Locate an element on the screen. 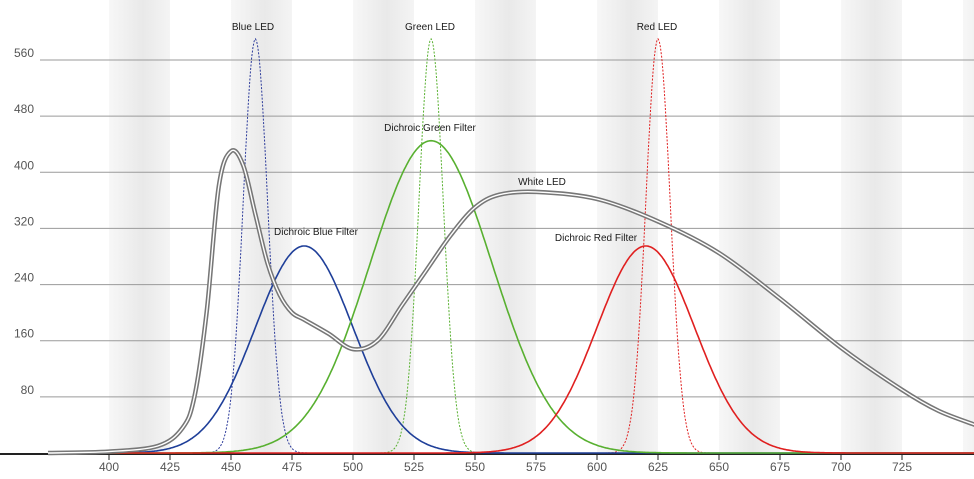 This screenshot has width=974, height=479. white-led-label: White LED is located at coordinates (542, 182).